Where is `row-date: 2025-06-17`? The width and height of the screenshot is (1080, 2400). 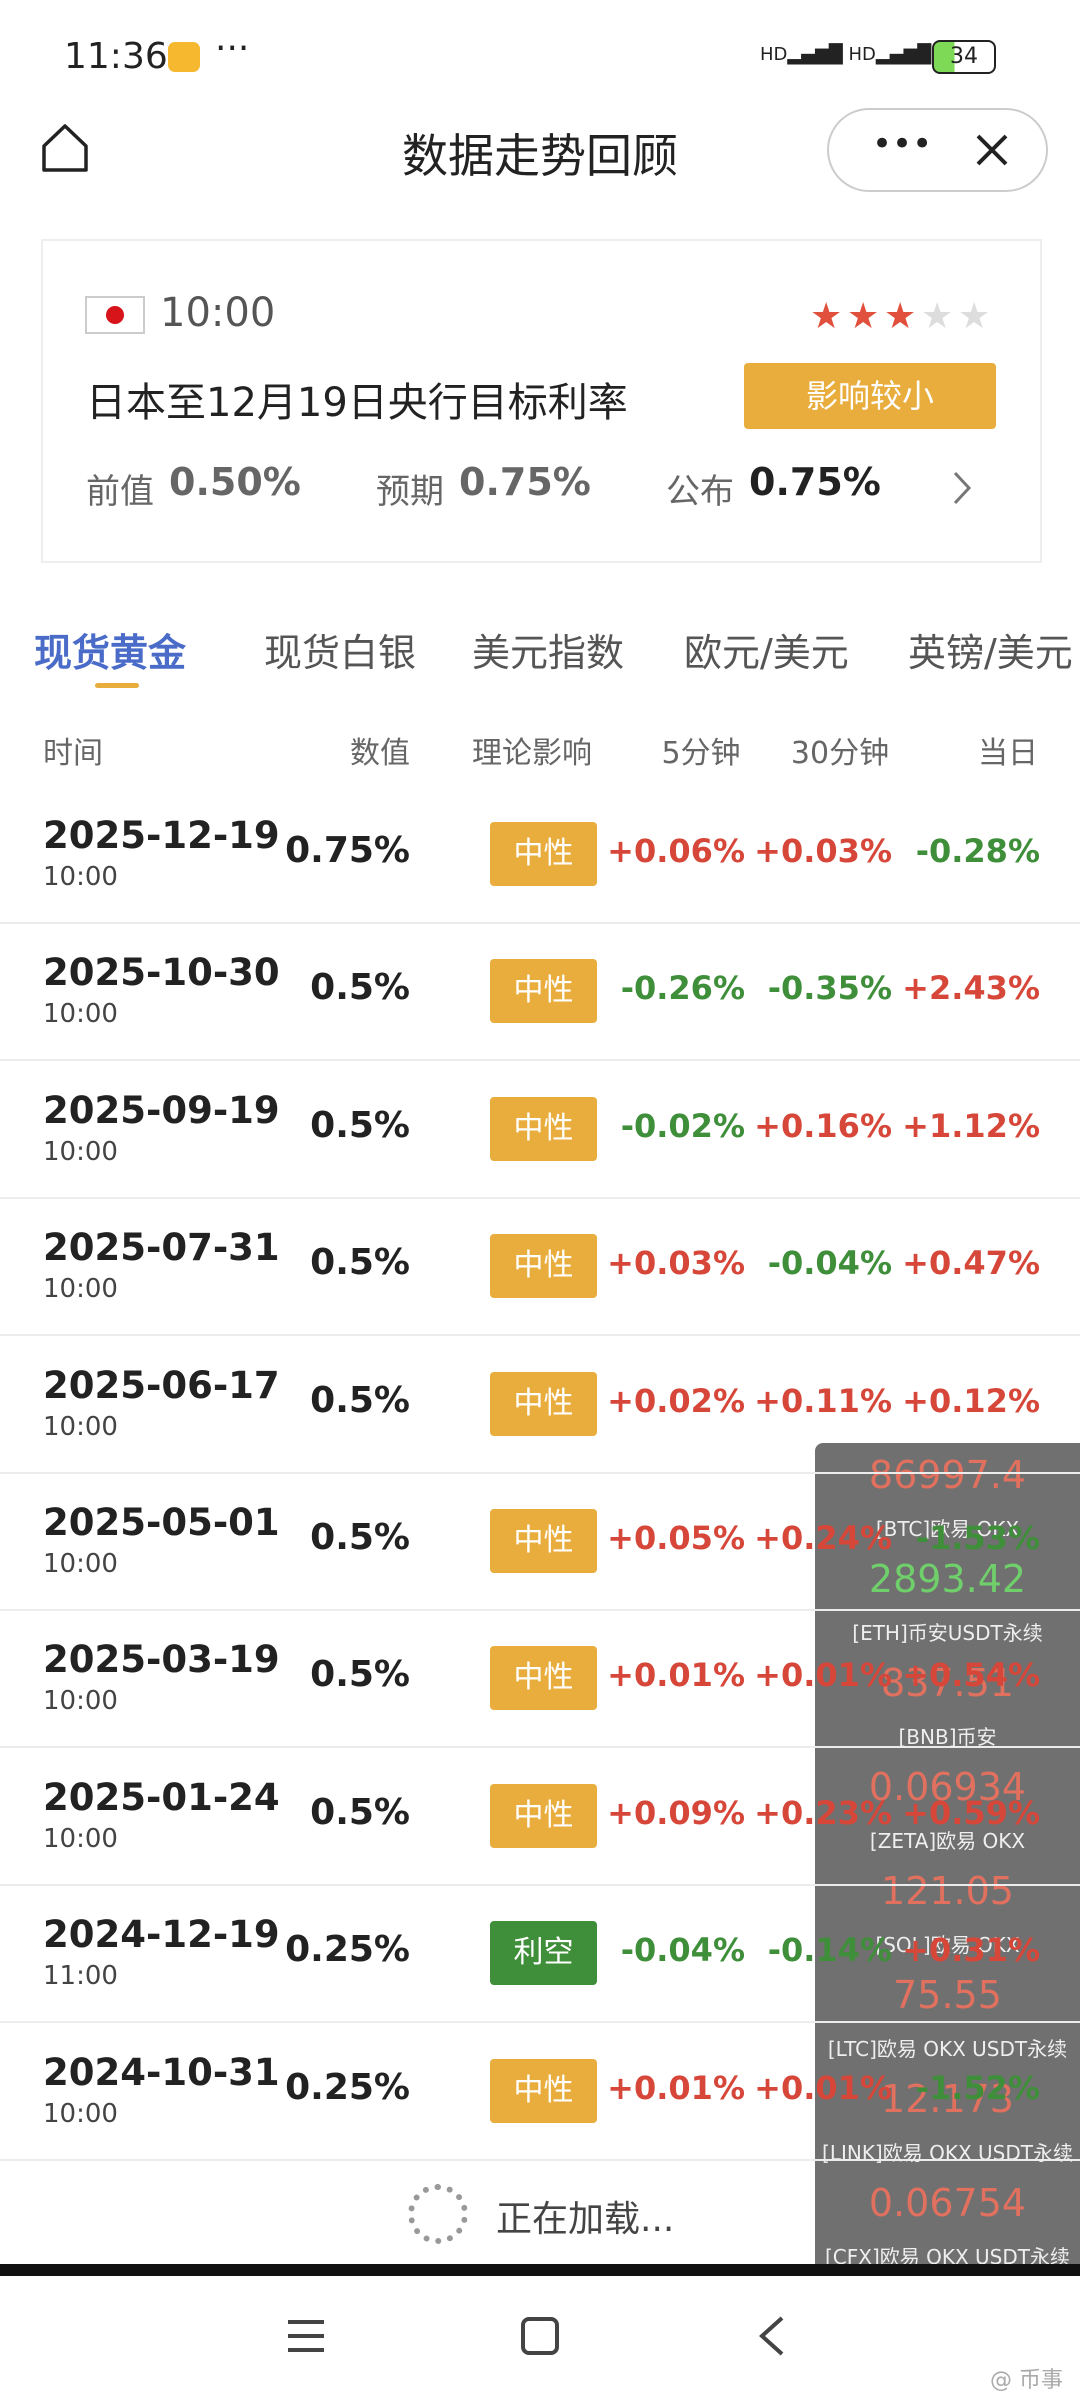 row-date: 2025-06-17 is located at coordinates (161, 1385).